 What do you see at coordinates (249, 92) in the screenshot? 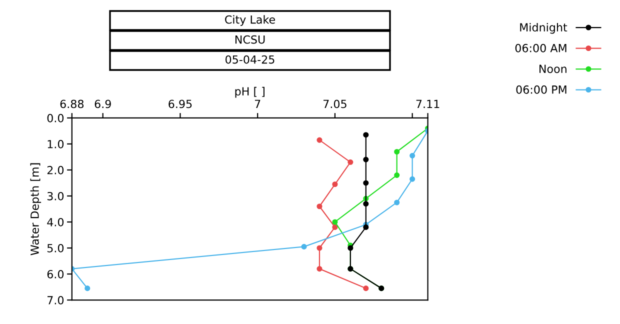
I see `x-axis-title: pH [ ]` at bounding box center [249, 92].